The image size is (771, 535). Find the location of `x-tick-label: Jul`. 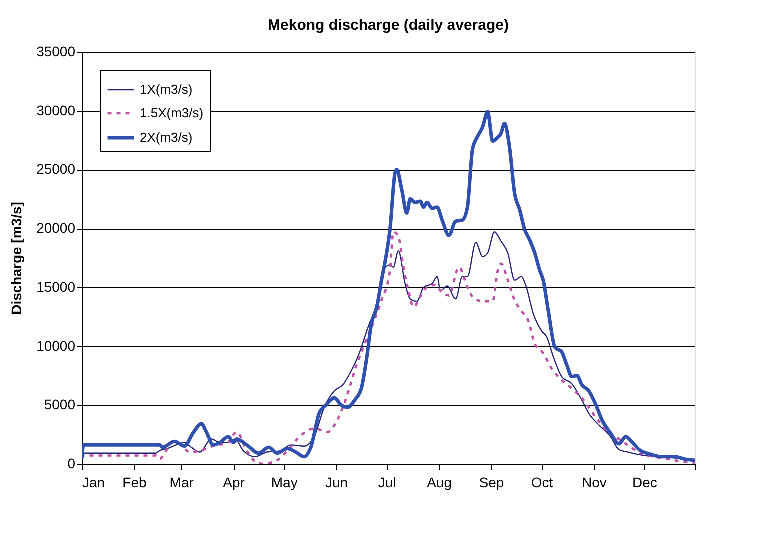

x-tick-label: Jul is located at coordinates (387, 482).